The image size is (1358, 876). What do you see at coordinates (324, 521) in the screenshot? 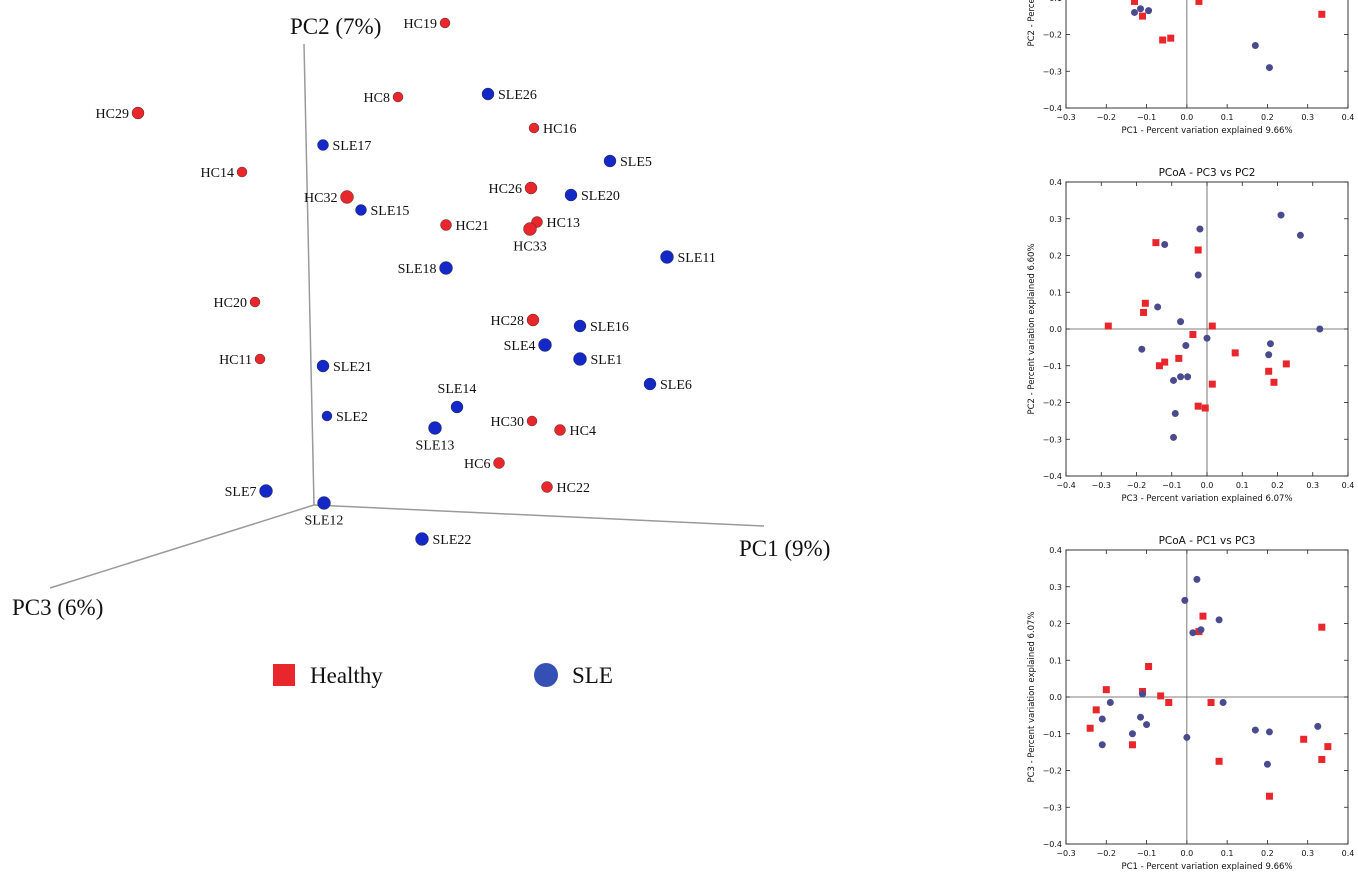
I see `point-label: SLE12` at bounding box center [324, 521].